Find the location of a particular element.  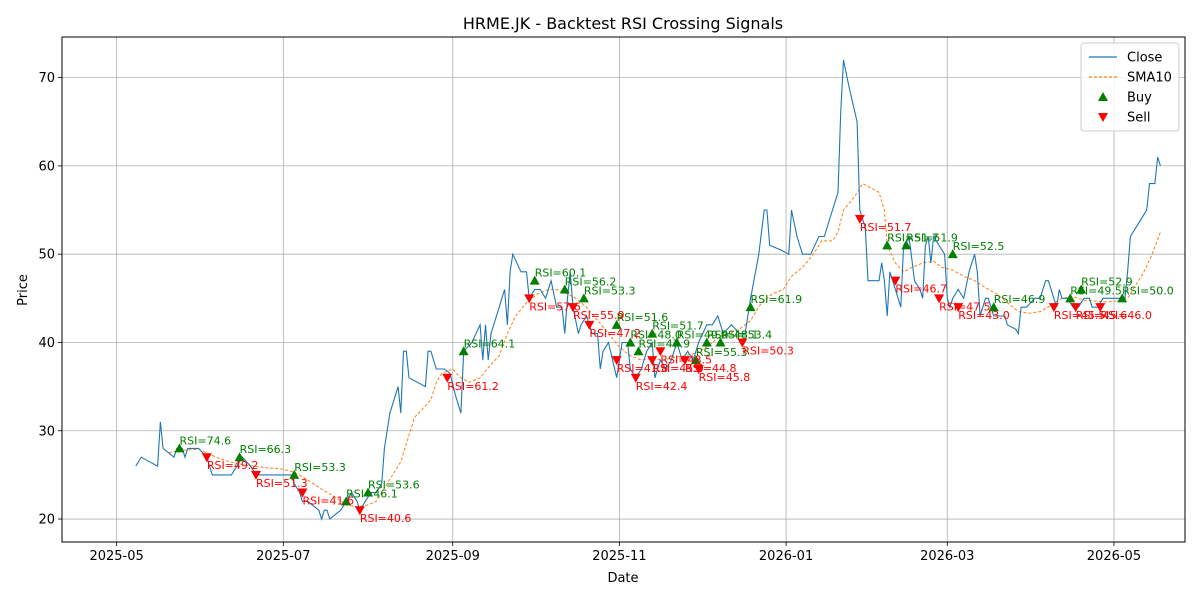

buy-annotation: RSI=53.3 is located at coordinates (320, 467).